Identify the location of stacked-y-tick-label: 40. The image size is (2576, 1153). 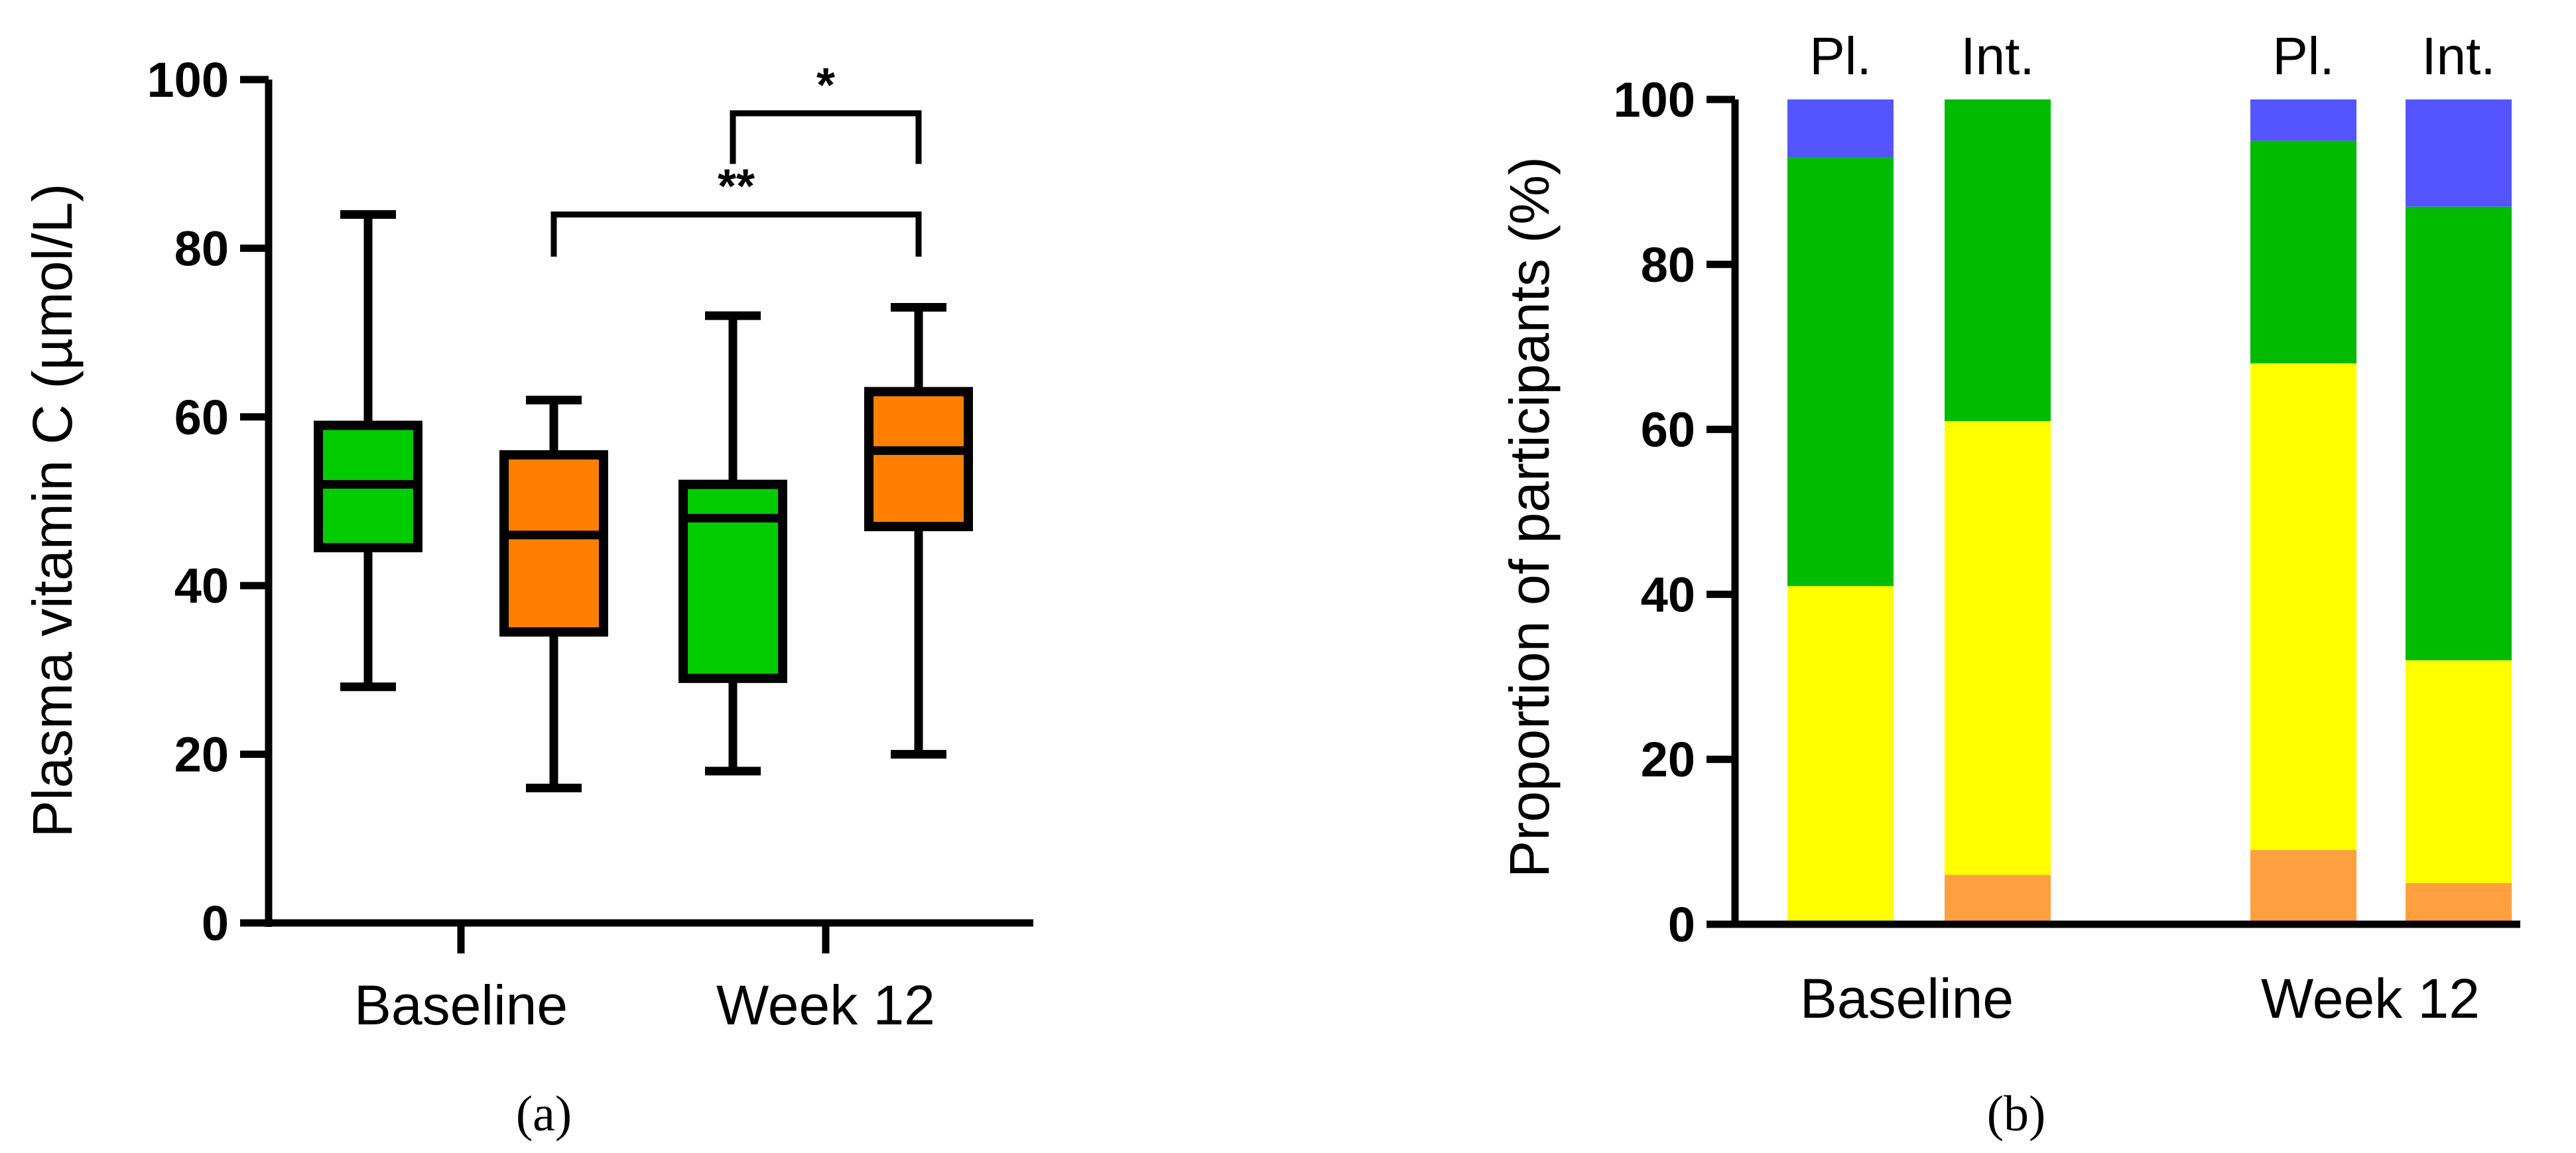
(1668, 594).